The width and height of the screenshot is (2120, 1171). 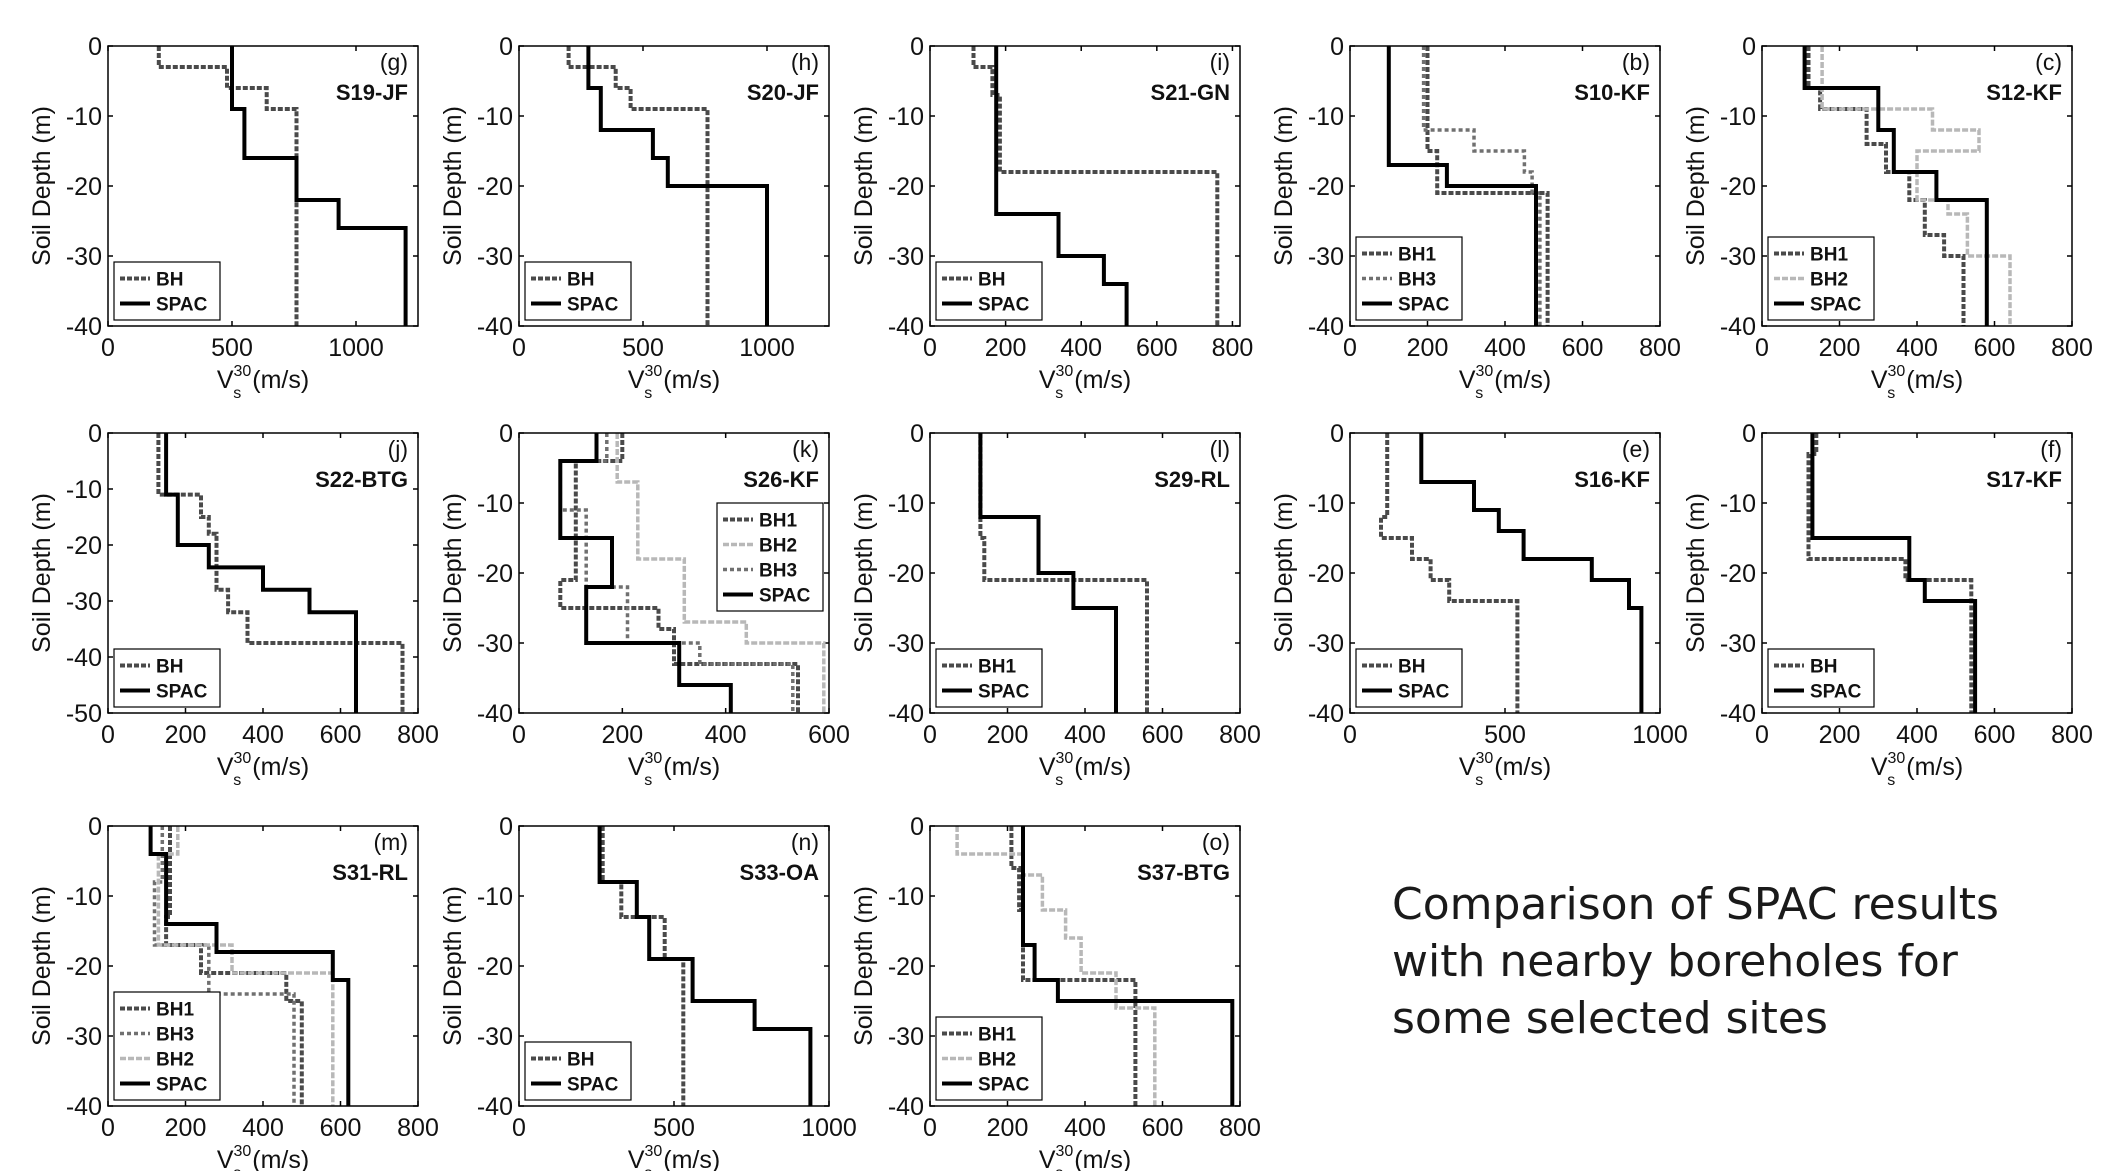 I want to click on panel-tag: (c), so click(x=2048, y=62).